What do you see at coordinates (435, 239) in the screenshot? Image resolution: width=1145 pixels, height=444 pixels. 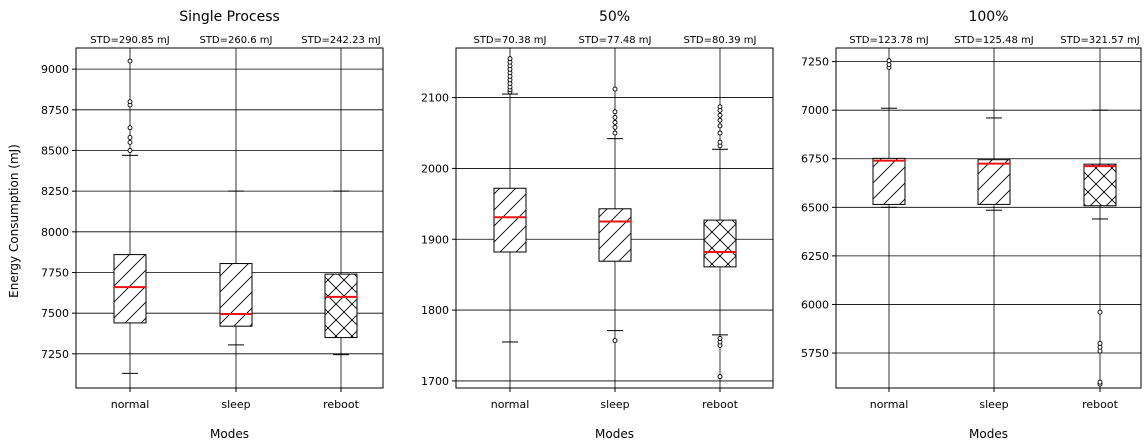 I see `y-tick-label: 1900` at bounding box center [435, 239].